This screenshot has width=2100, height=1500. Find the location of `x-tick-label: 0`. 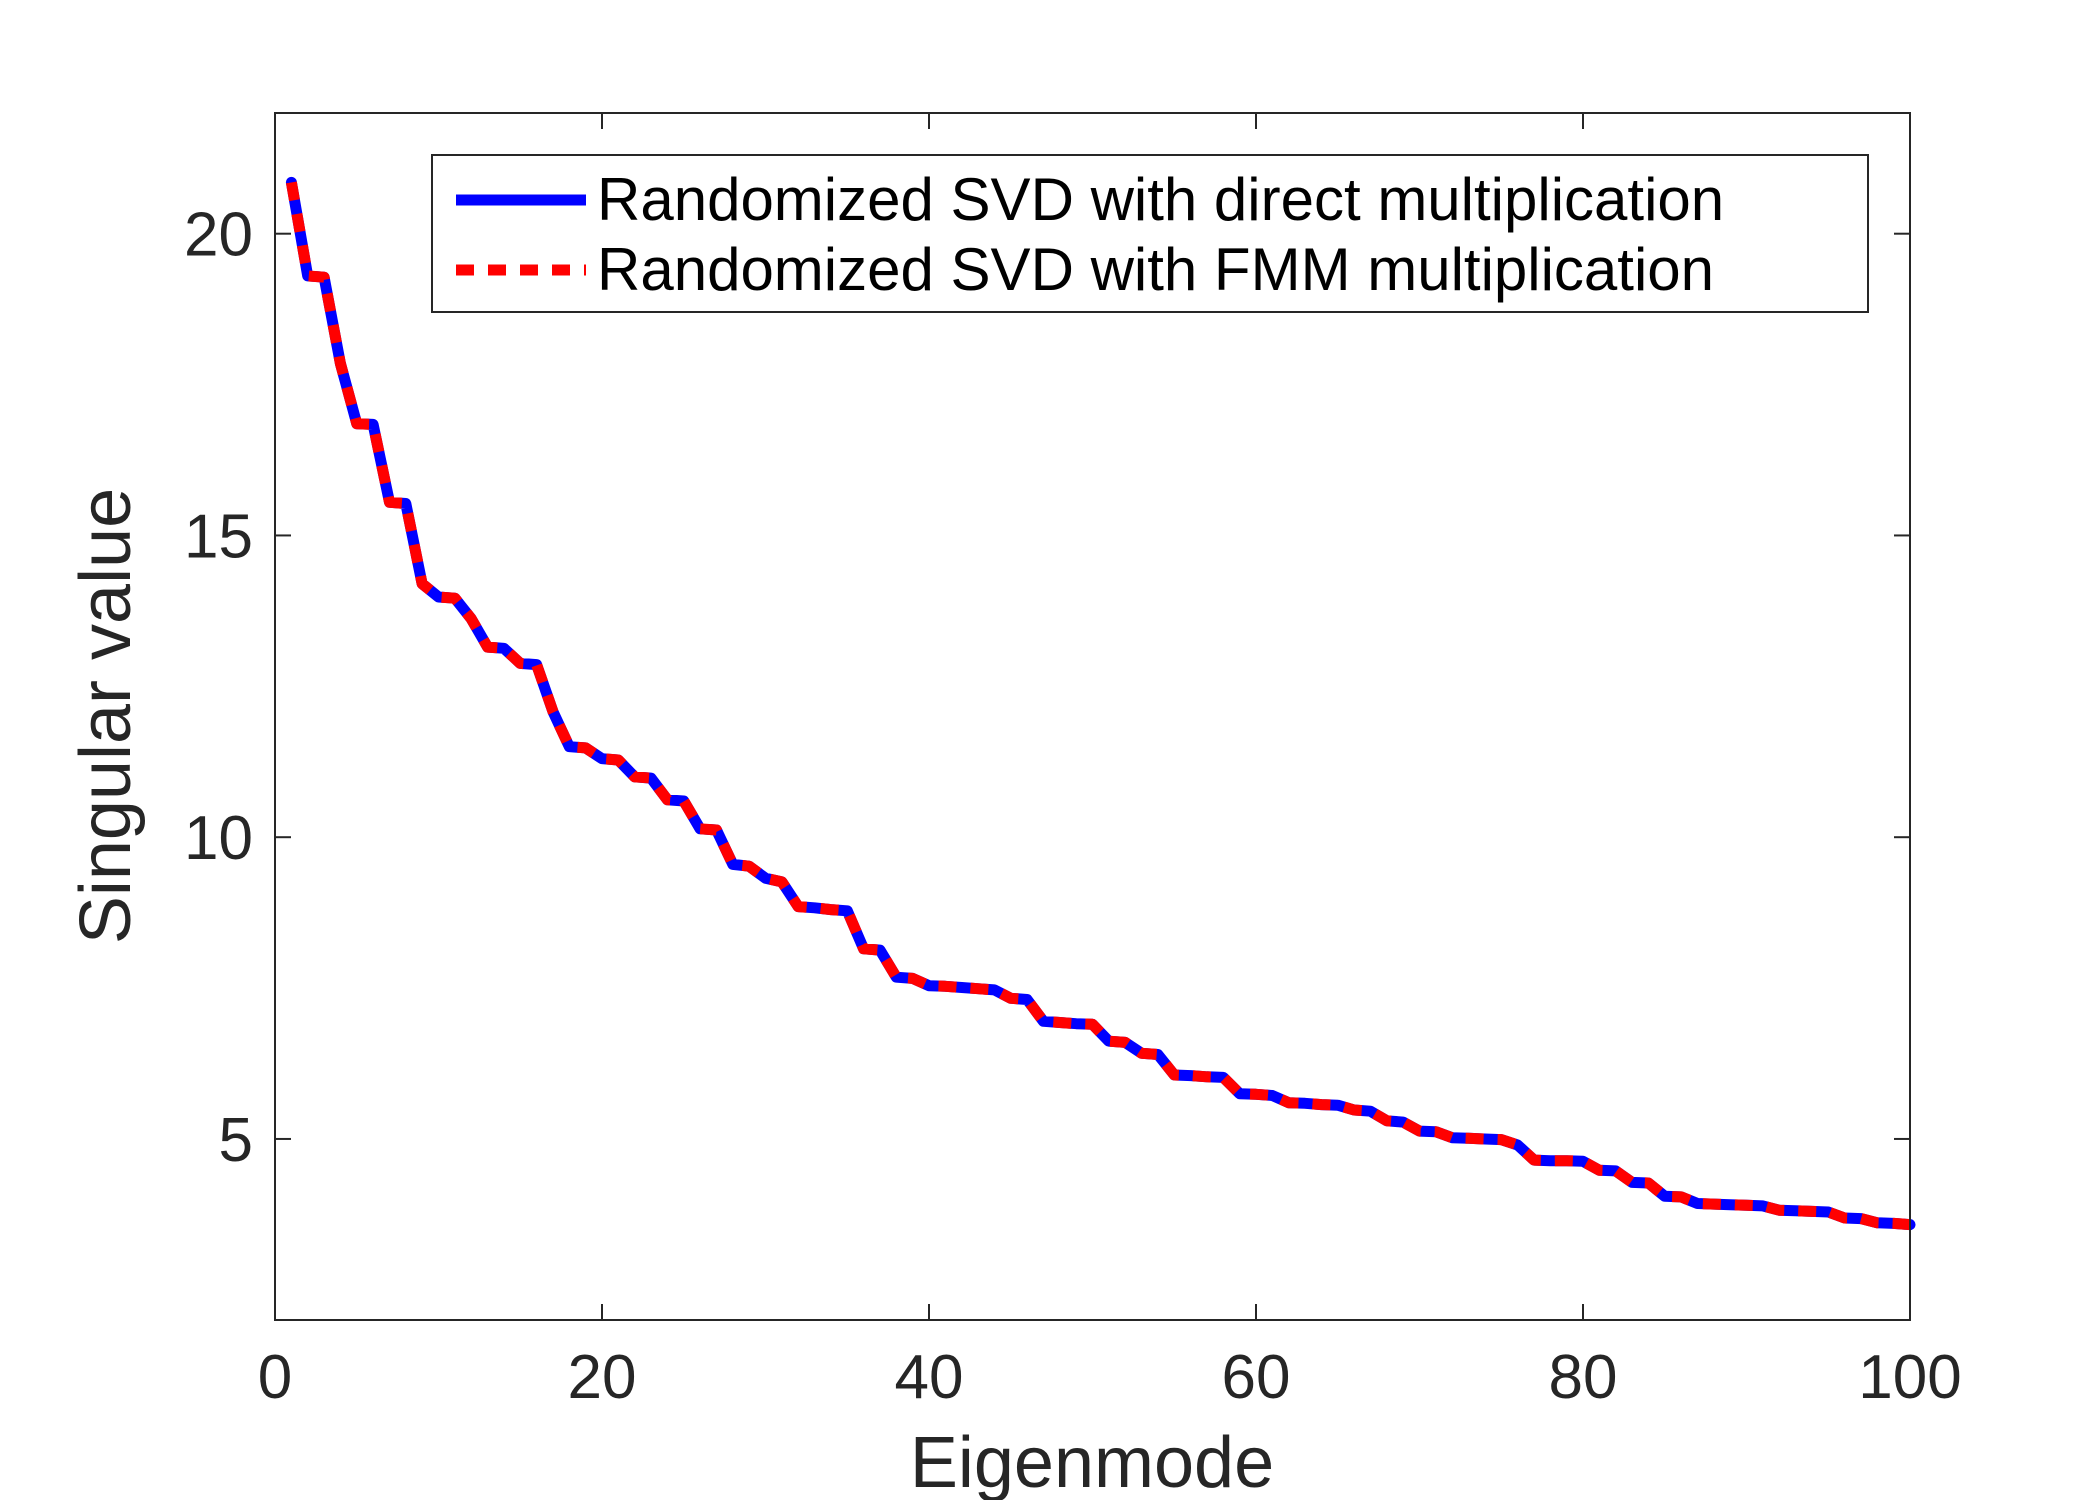

x-tick-label: 0 is located at coordinates (275, 1377).